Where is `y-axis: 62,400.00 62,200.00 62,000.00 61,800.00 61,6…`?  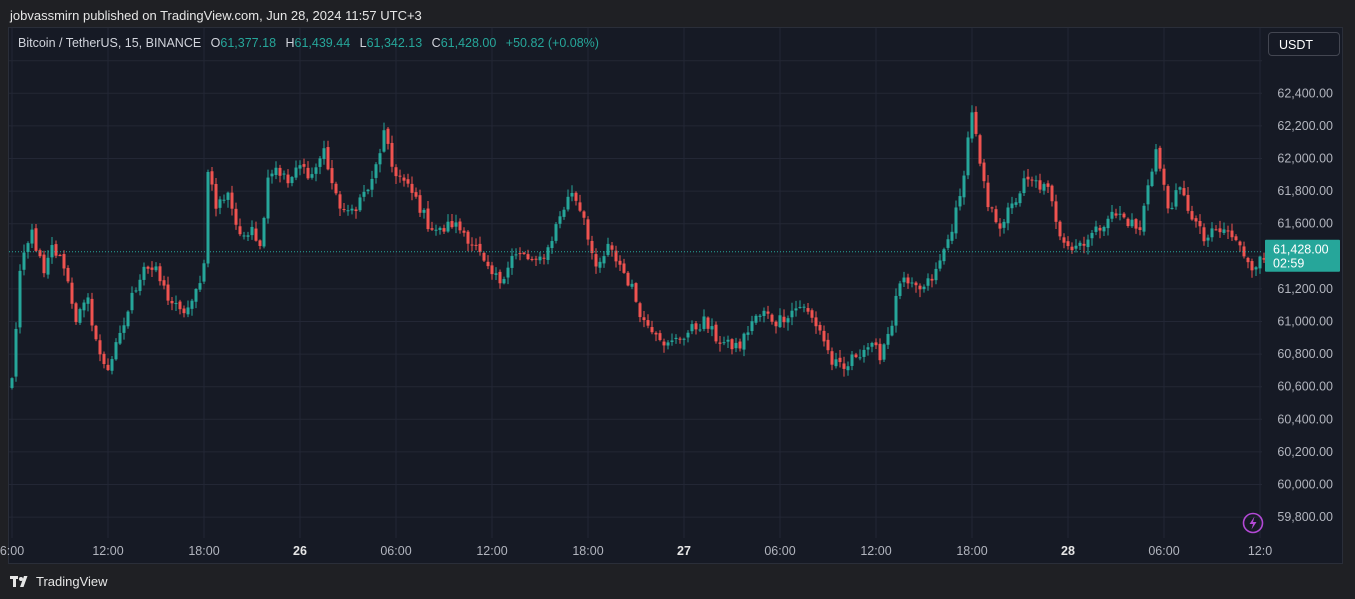
y-axis: 62,400.00 62,200.00 62,000.00 61,800.00 61,6… is located at coordinates (1305, 305).